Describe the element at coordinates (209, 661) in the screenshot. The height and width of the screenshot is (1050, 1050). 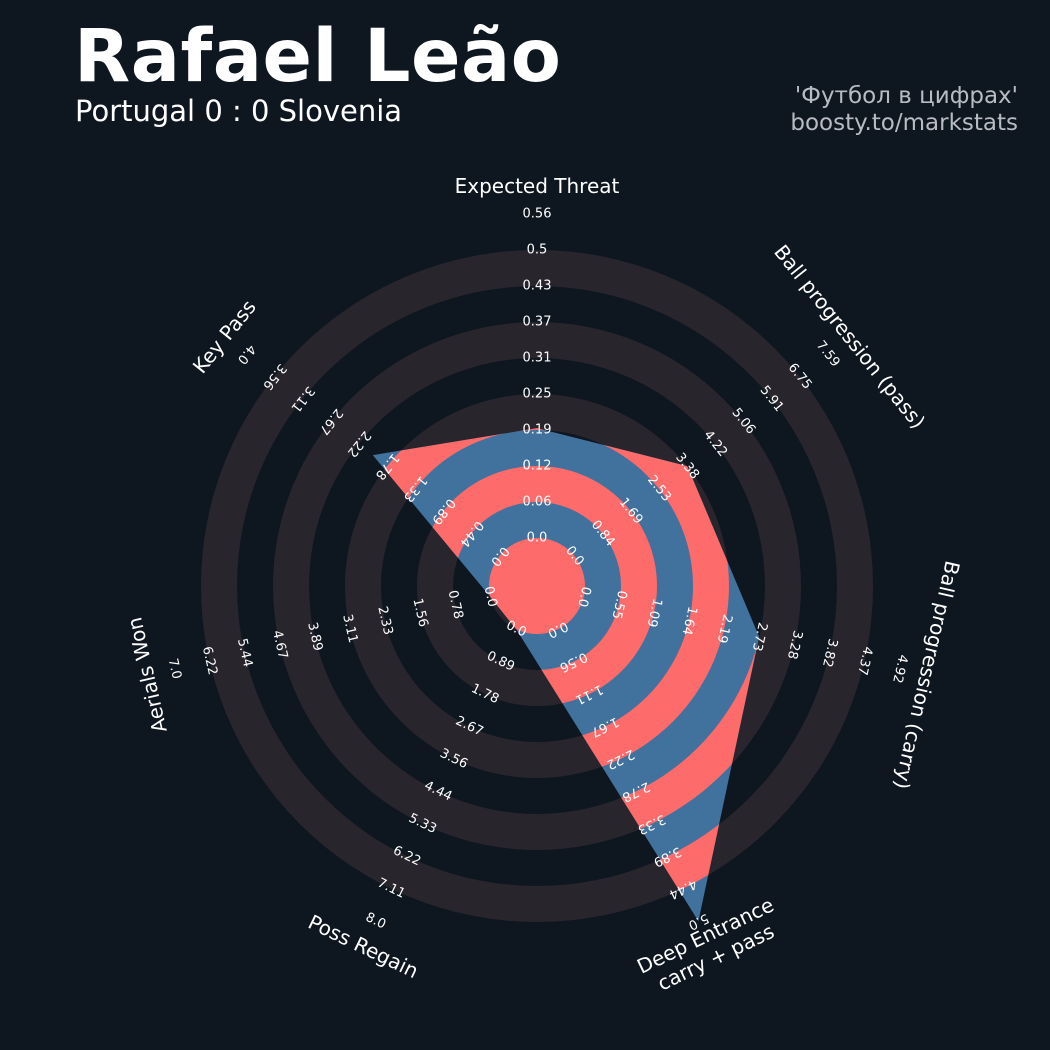
I see `tick-label: 6.22` at that location.